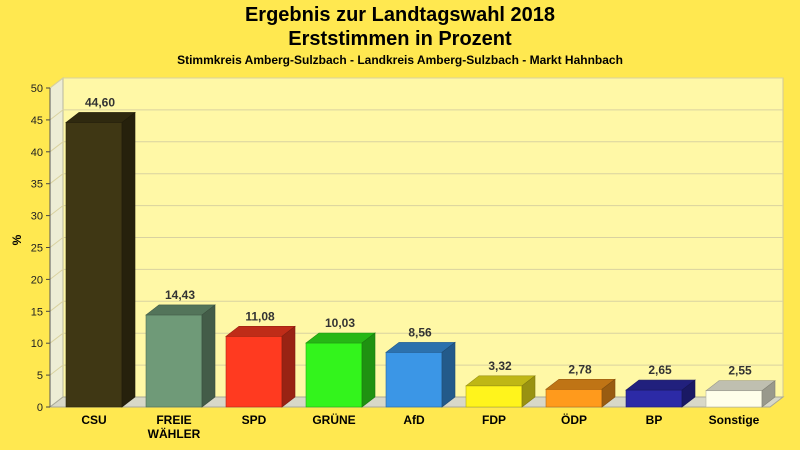 The width and height of the screenshot is (800, 450). Describe the element at coordinates (333, 419) in the screenshot. I see `x-tick-label: GRÜNE` at that location.